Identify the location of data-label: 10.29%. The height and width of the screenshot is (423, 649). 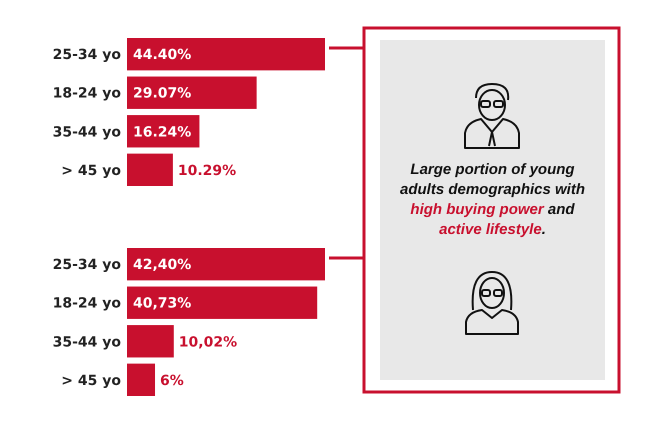
(207, 170).